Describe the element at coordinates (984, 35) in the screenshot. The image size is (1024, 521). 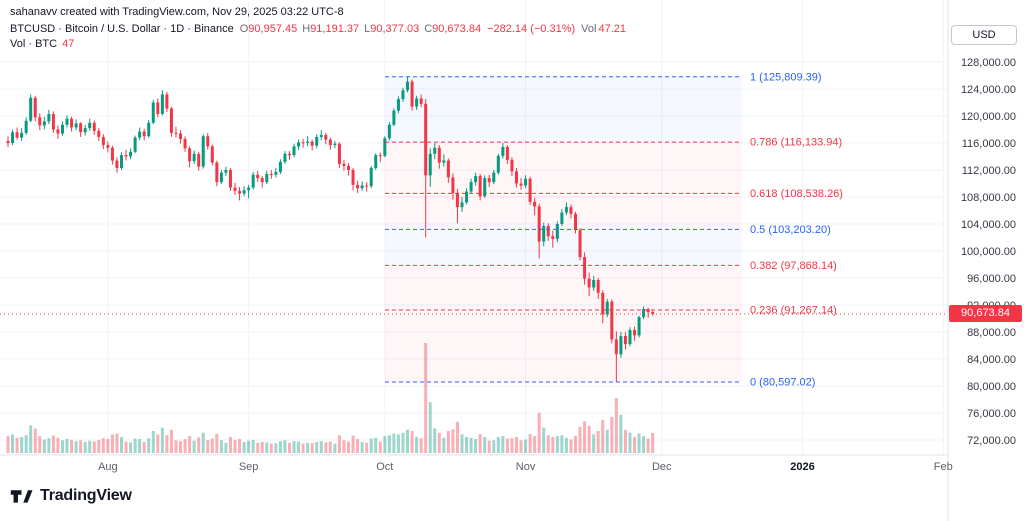
I see `currency-toggle-button: USD` at that location.